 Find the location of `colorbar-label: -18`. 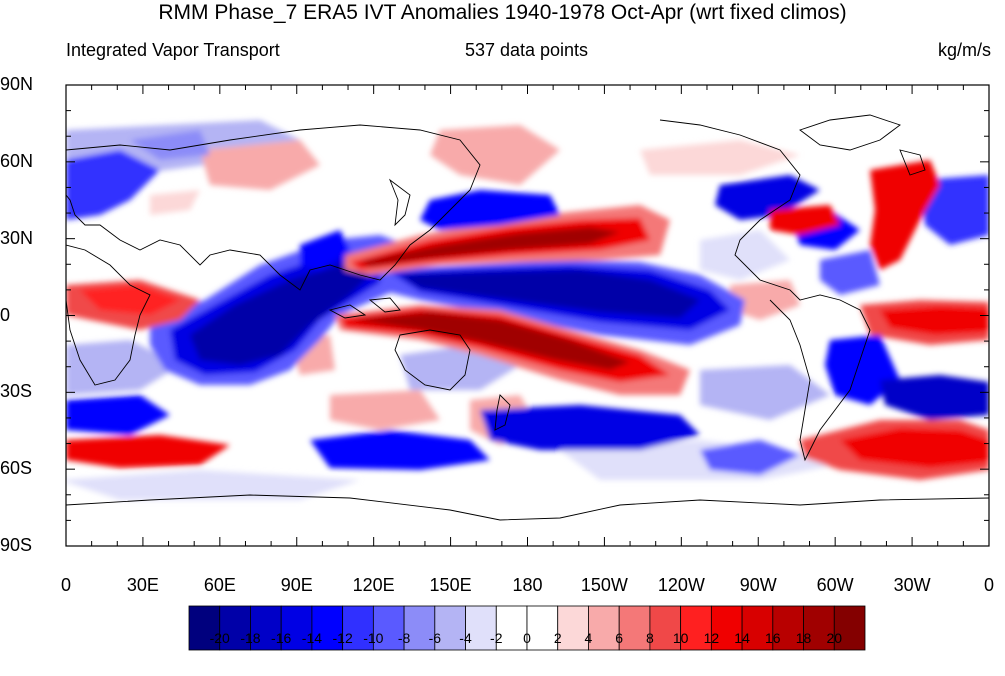

colorbar-label: -18 is located at coordinates (250, 638).